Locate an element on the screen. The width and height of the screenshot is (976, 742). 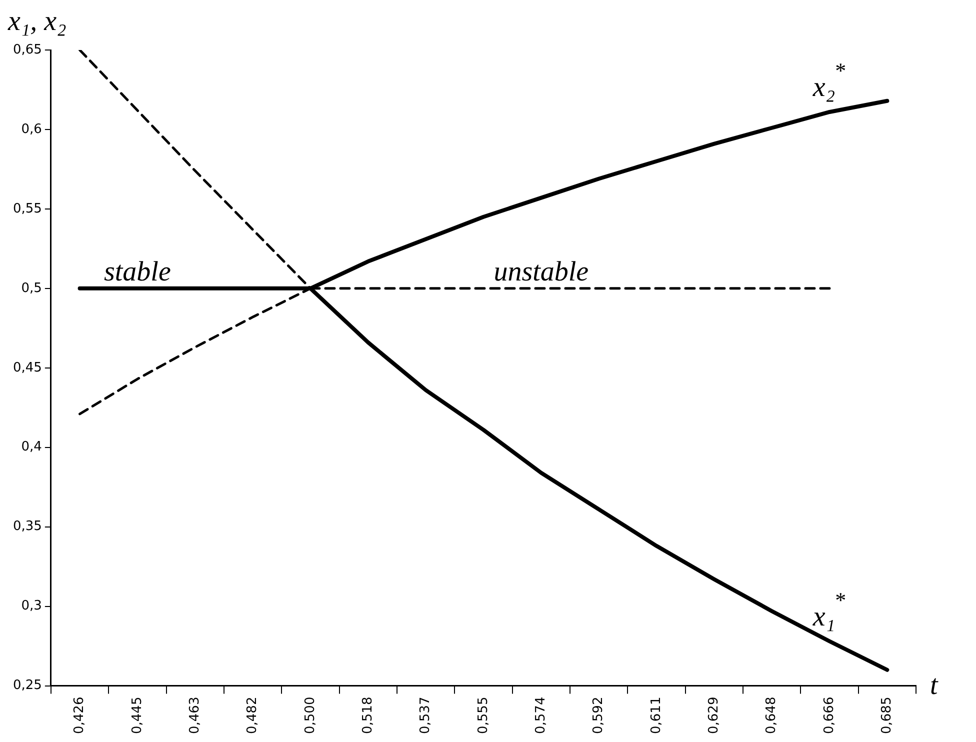
x-tick-label: 0,426 is located at coordinates (80, 715).